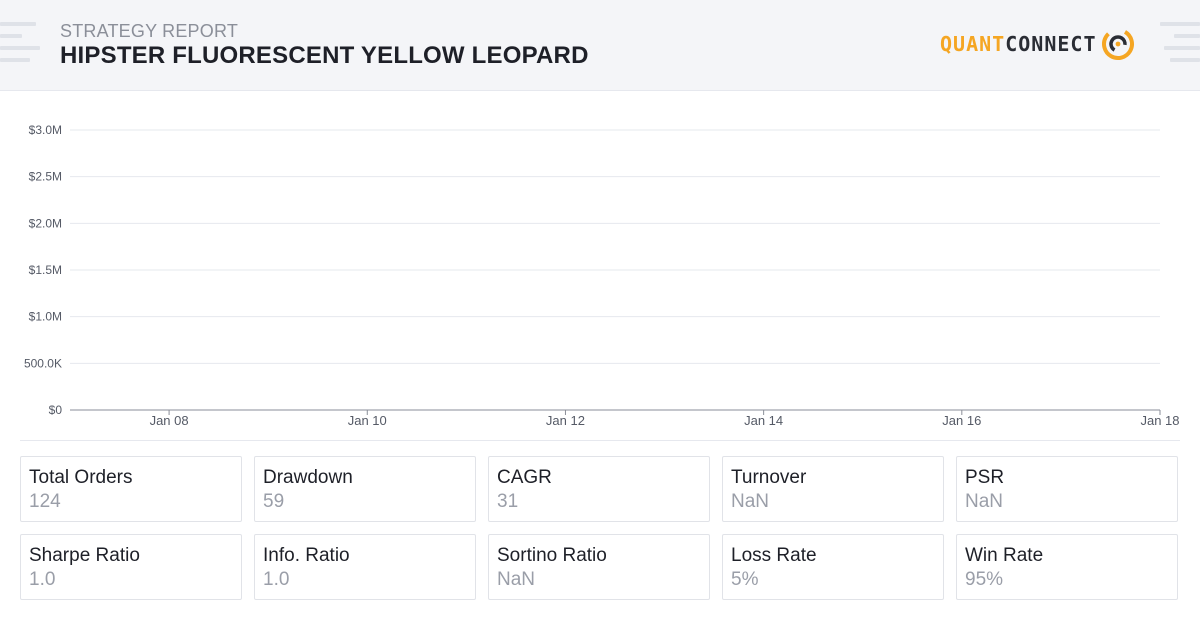 This screenshot has width=1200, height=632. What do you see at coordinates (45, 501) in the screenshot?
I see `stat-value: 124` at bounding box center [45, 501].